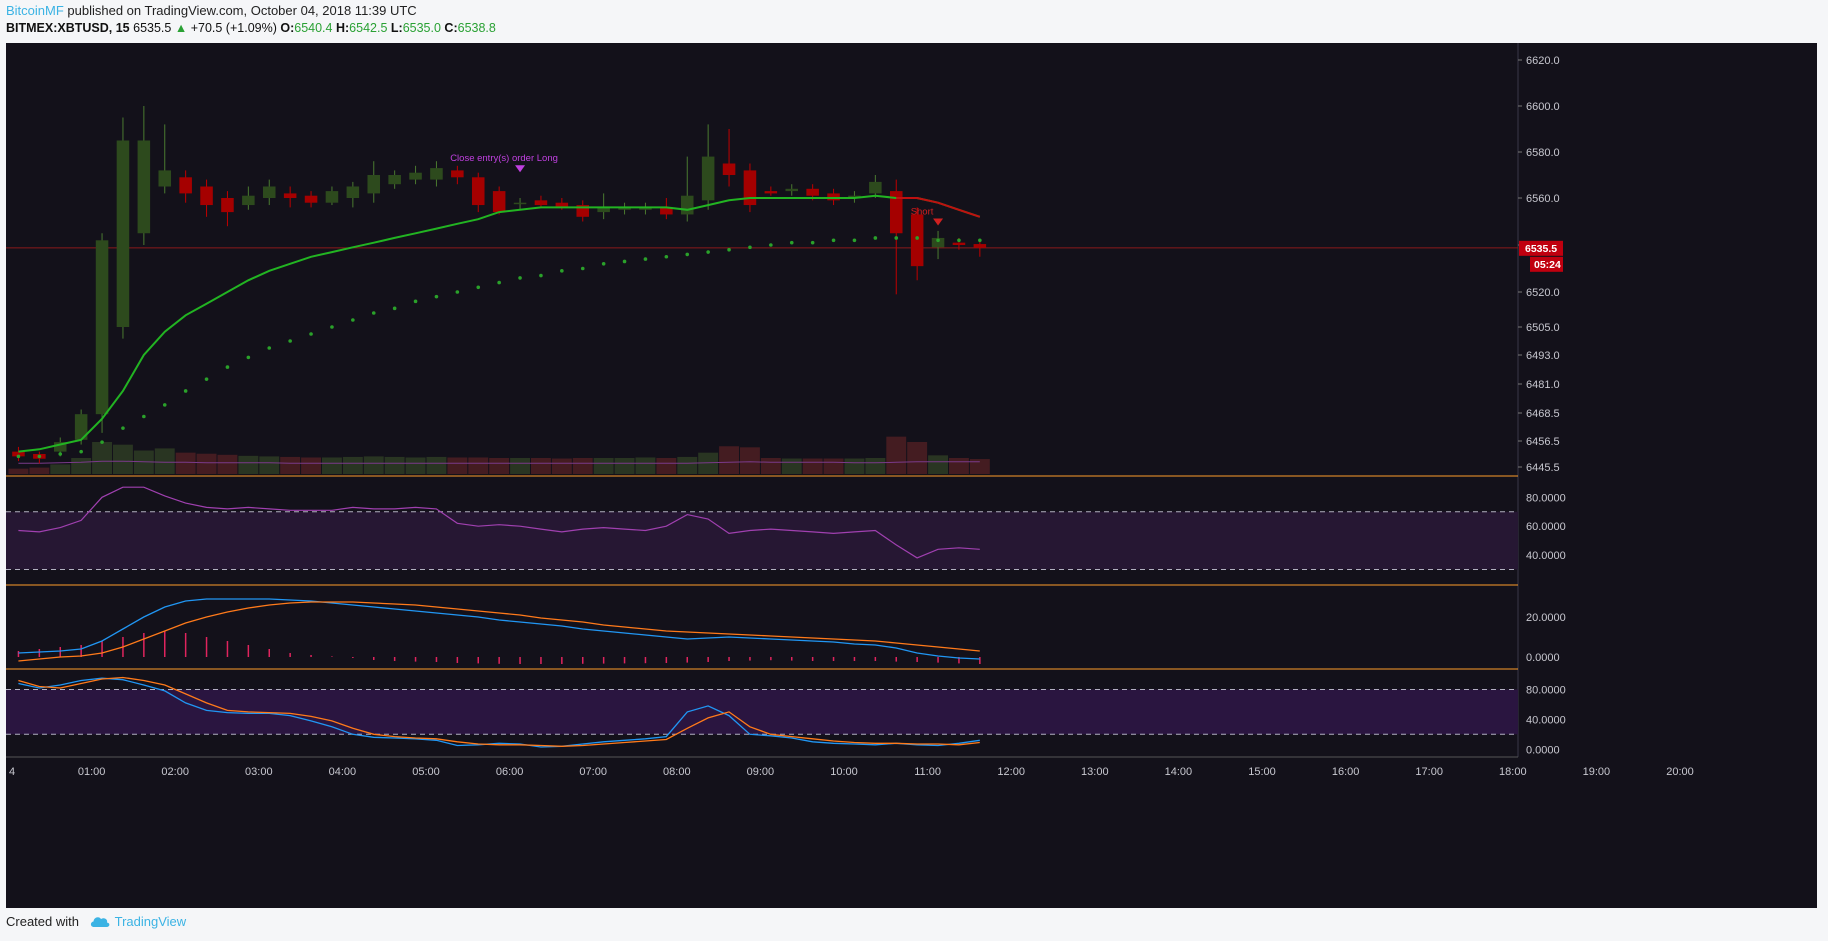  I want to click on last-price-label: 6535.5, so click(1541, 249).